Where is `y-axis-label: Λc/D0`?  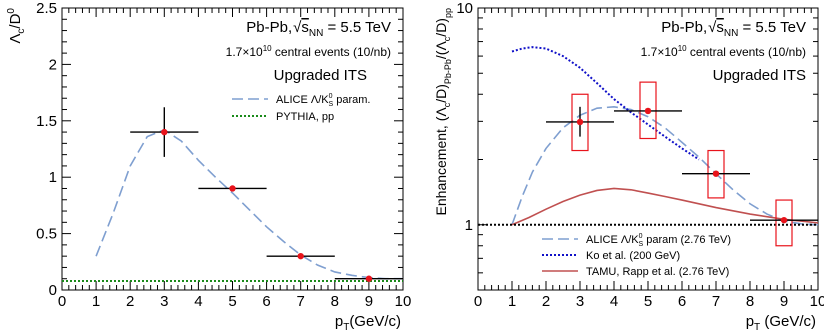 y-axis-label: Λc/D0 is located at coordinates (16, 26).